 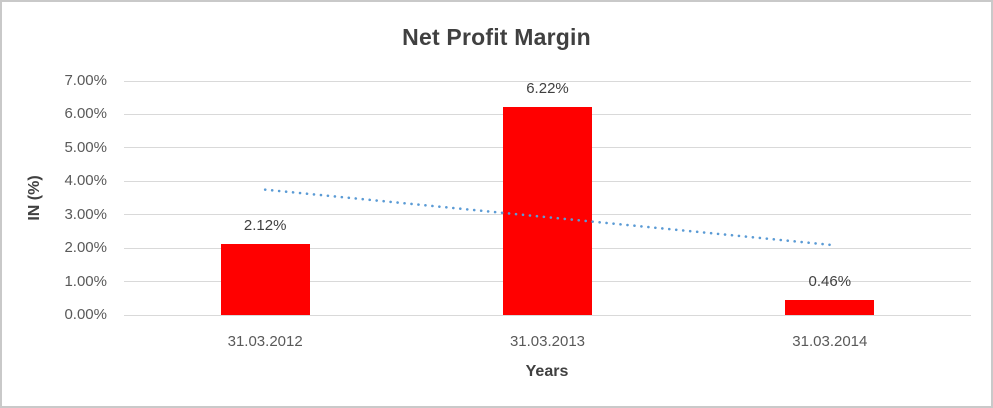 I want to click on bar-value-label: 0.46%, so click(x=830, y=281).